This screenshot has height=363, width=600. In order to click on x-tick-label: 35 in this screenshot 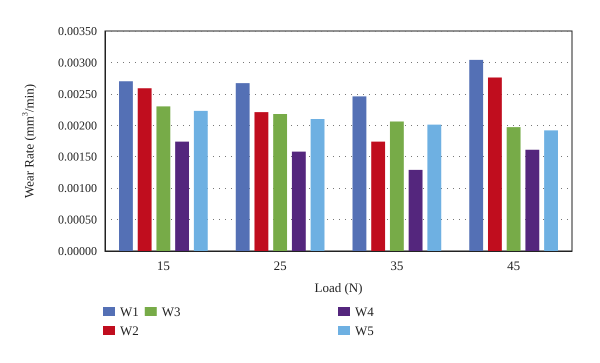, I will do `click(397, 265)`.